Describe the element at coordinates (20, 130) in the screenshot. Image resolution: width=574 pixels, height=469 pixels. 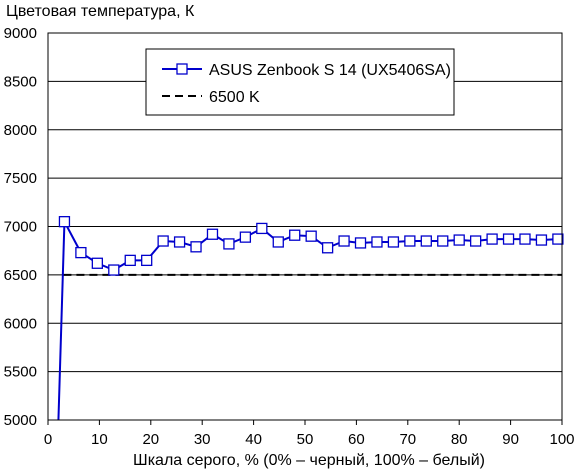
I see `y-tick-label: 8000` at that location.